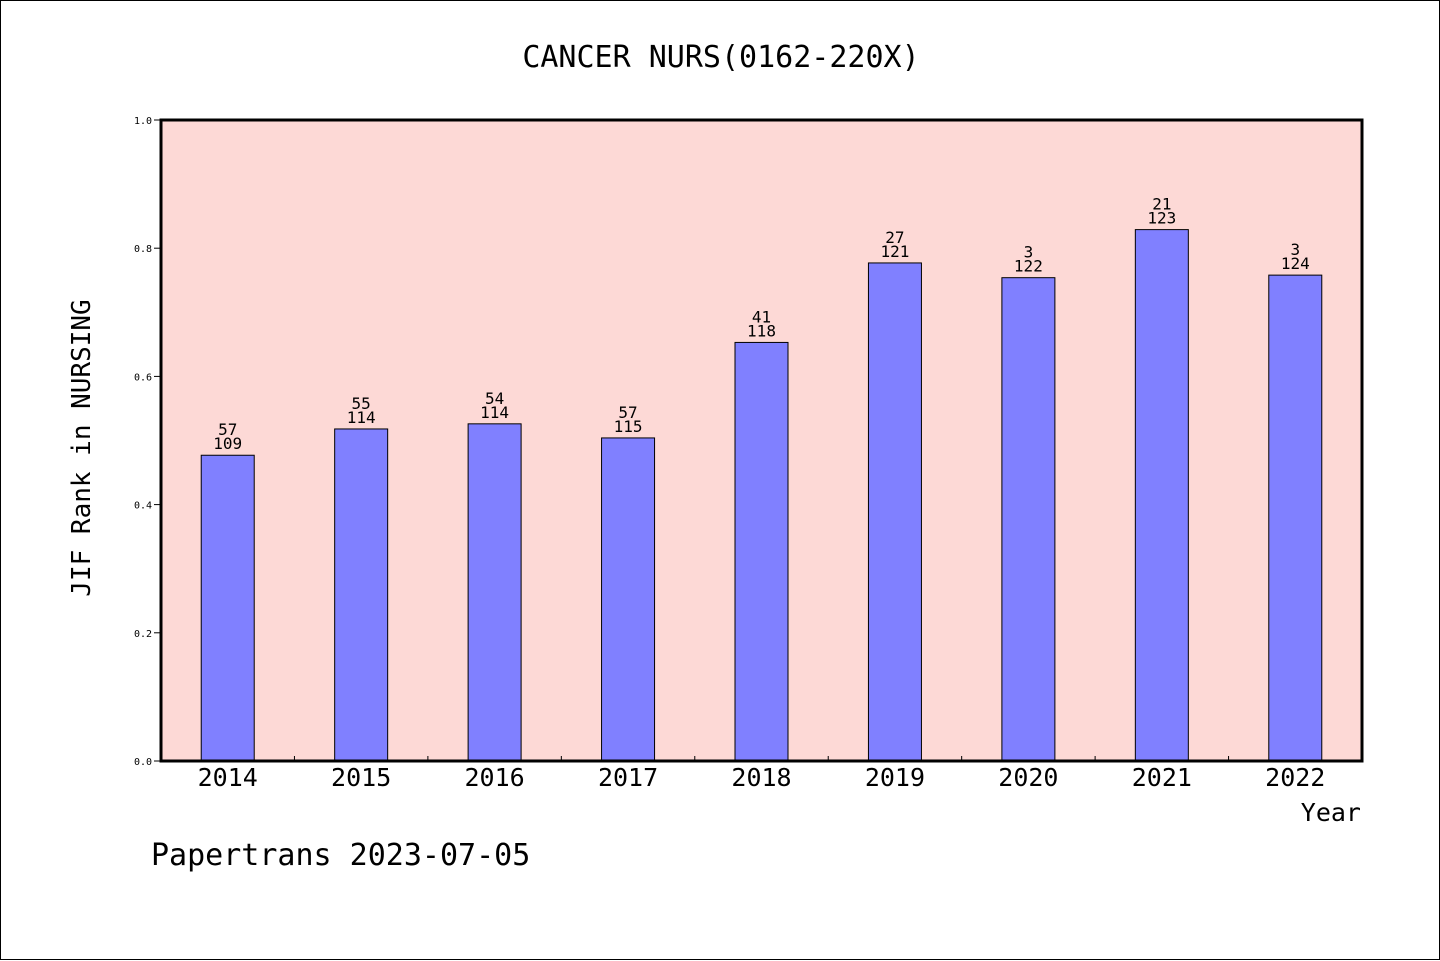  Describe the element at coordinates (143, 377) in the screenshot. I see `y-tick-label: 0.6` at that location.